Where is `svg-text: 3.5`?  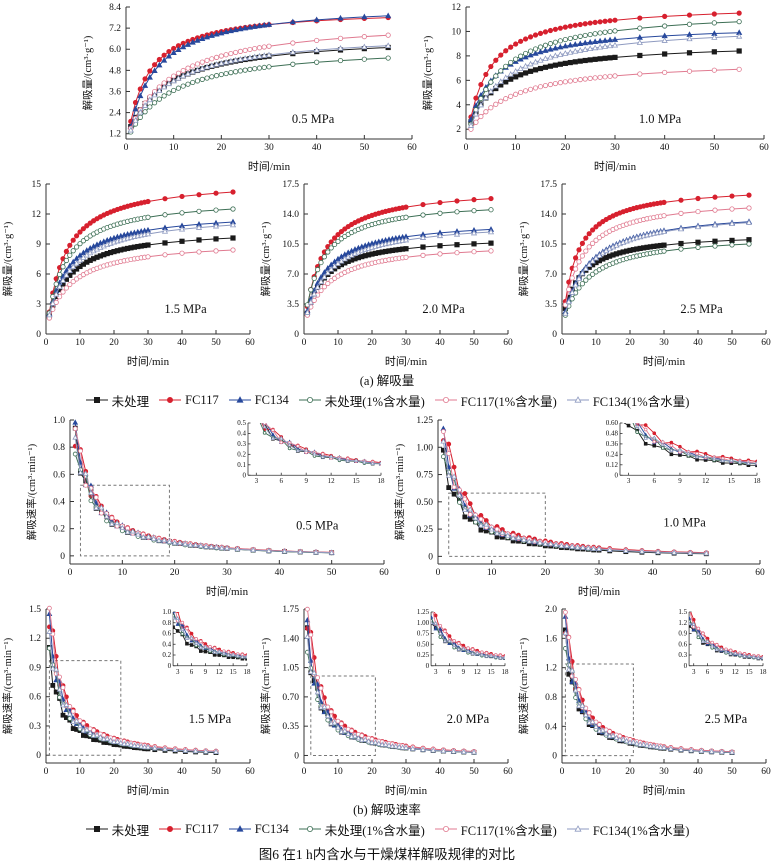
svg-text: 3.5 is located at coordinates (551, 305).